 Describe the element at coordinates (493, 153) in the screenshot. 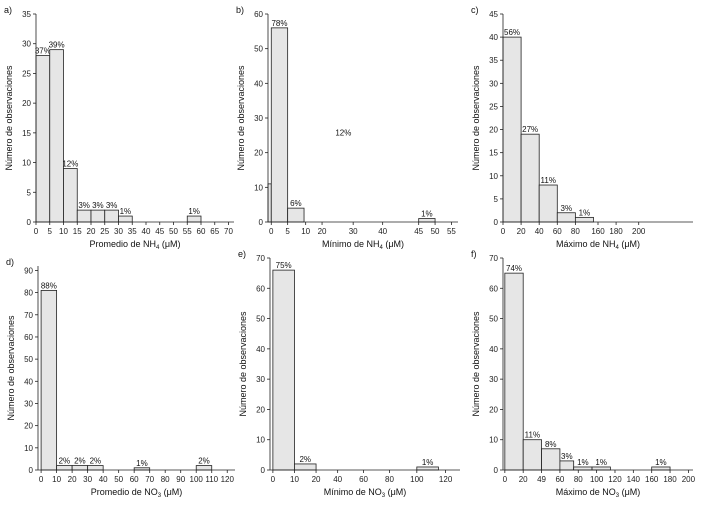

I see `y-tick-label: 15` at that location.